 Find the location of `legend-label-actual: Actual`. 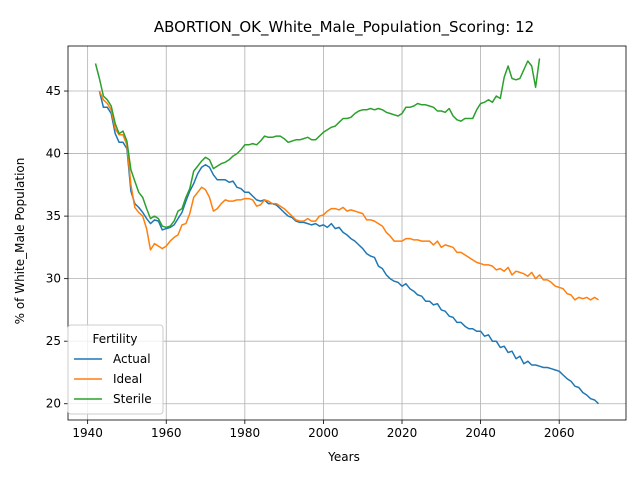

legend-label-actual: Actual is located at coordinates (132, 359).